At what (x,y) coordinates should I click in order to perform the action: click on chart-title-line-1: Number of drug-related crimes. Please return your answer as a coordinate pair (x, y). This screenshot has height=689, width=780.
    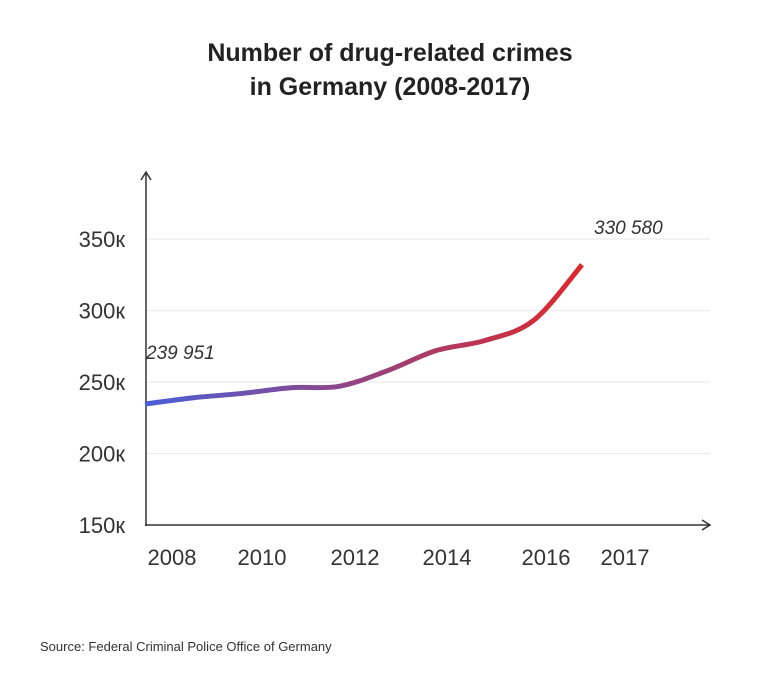
    Looking at the image, I should click on (390, 53).